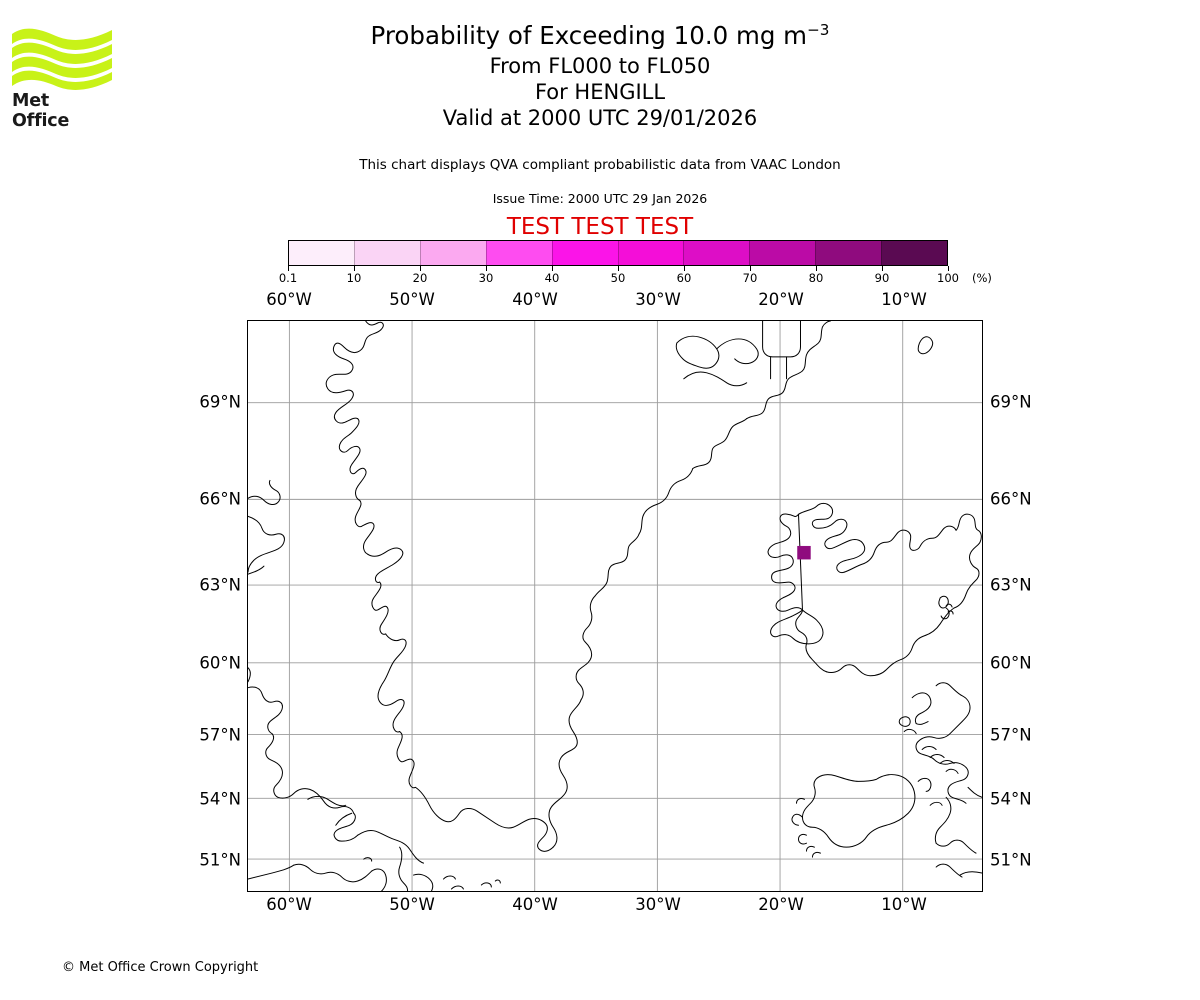  What do you see at coordinates (781, 299) in the screenshot?
I see `lon-tick-top-4: 20°W` at bounding box center [781, 299].